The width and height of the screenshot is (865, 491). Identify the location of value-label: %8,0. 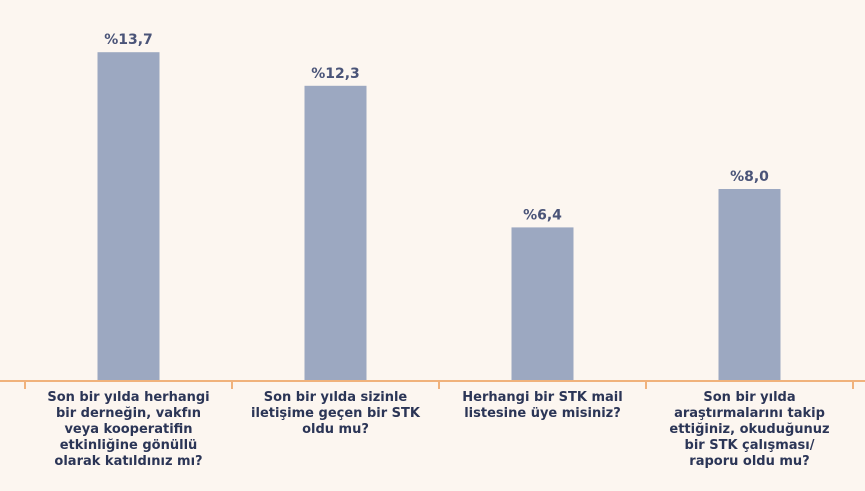
(749, 177).